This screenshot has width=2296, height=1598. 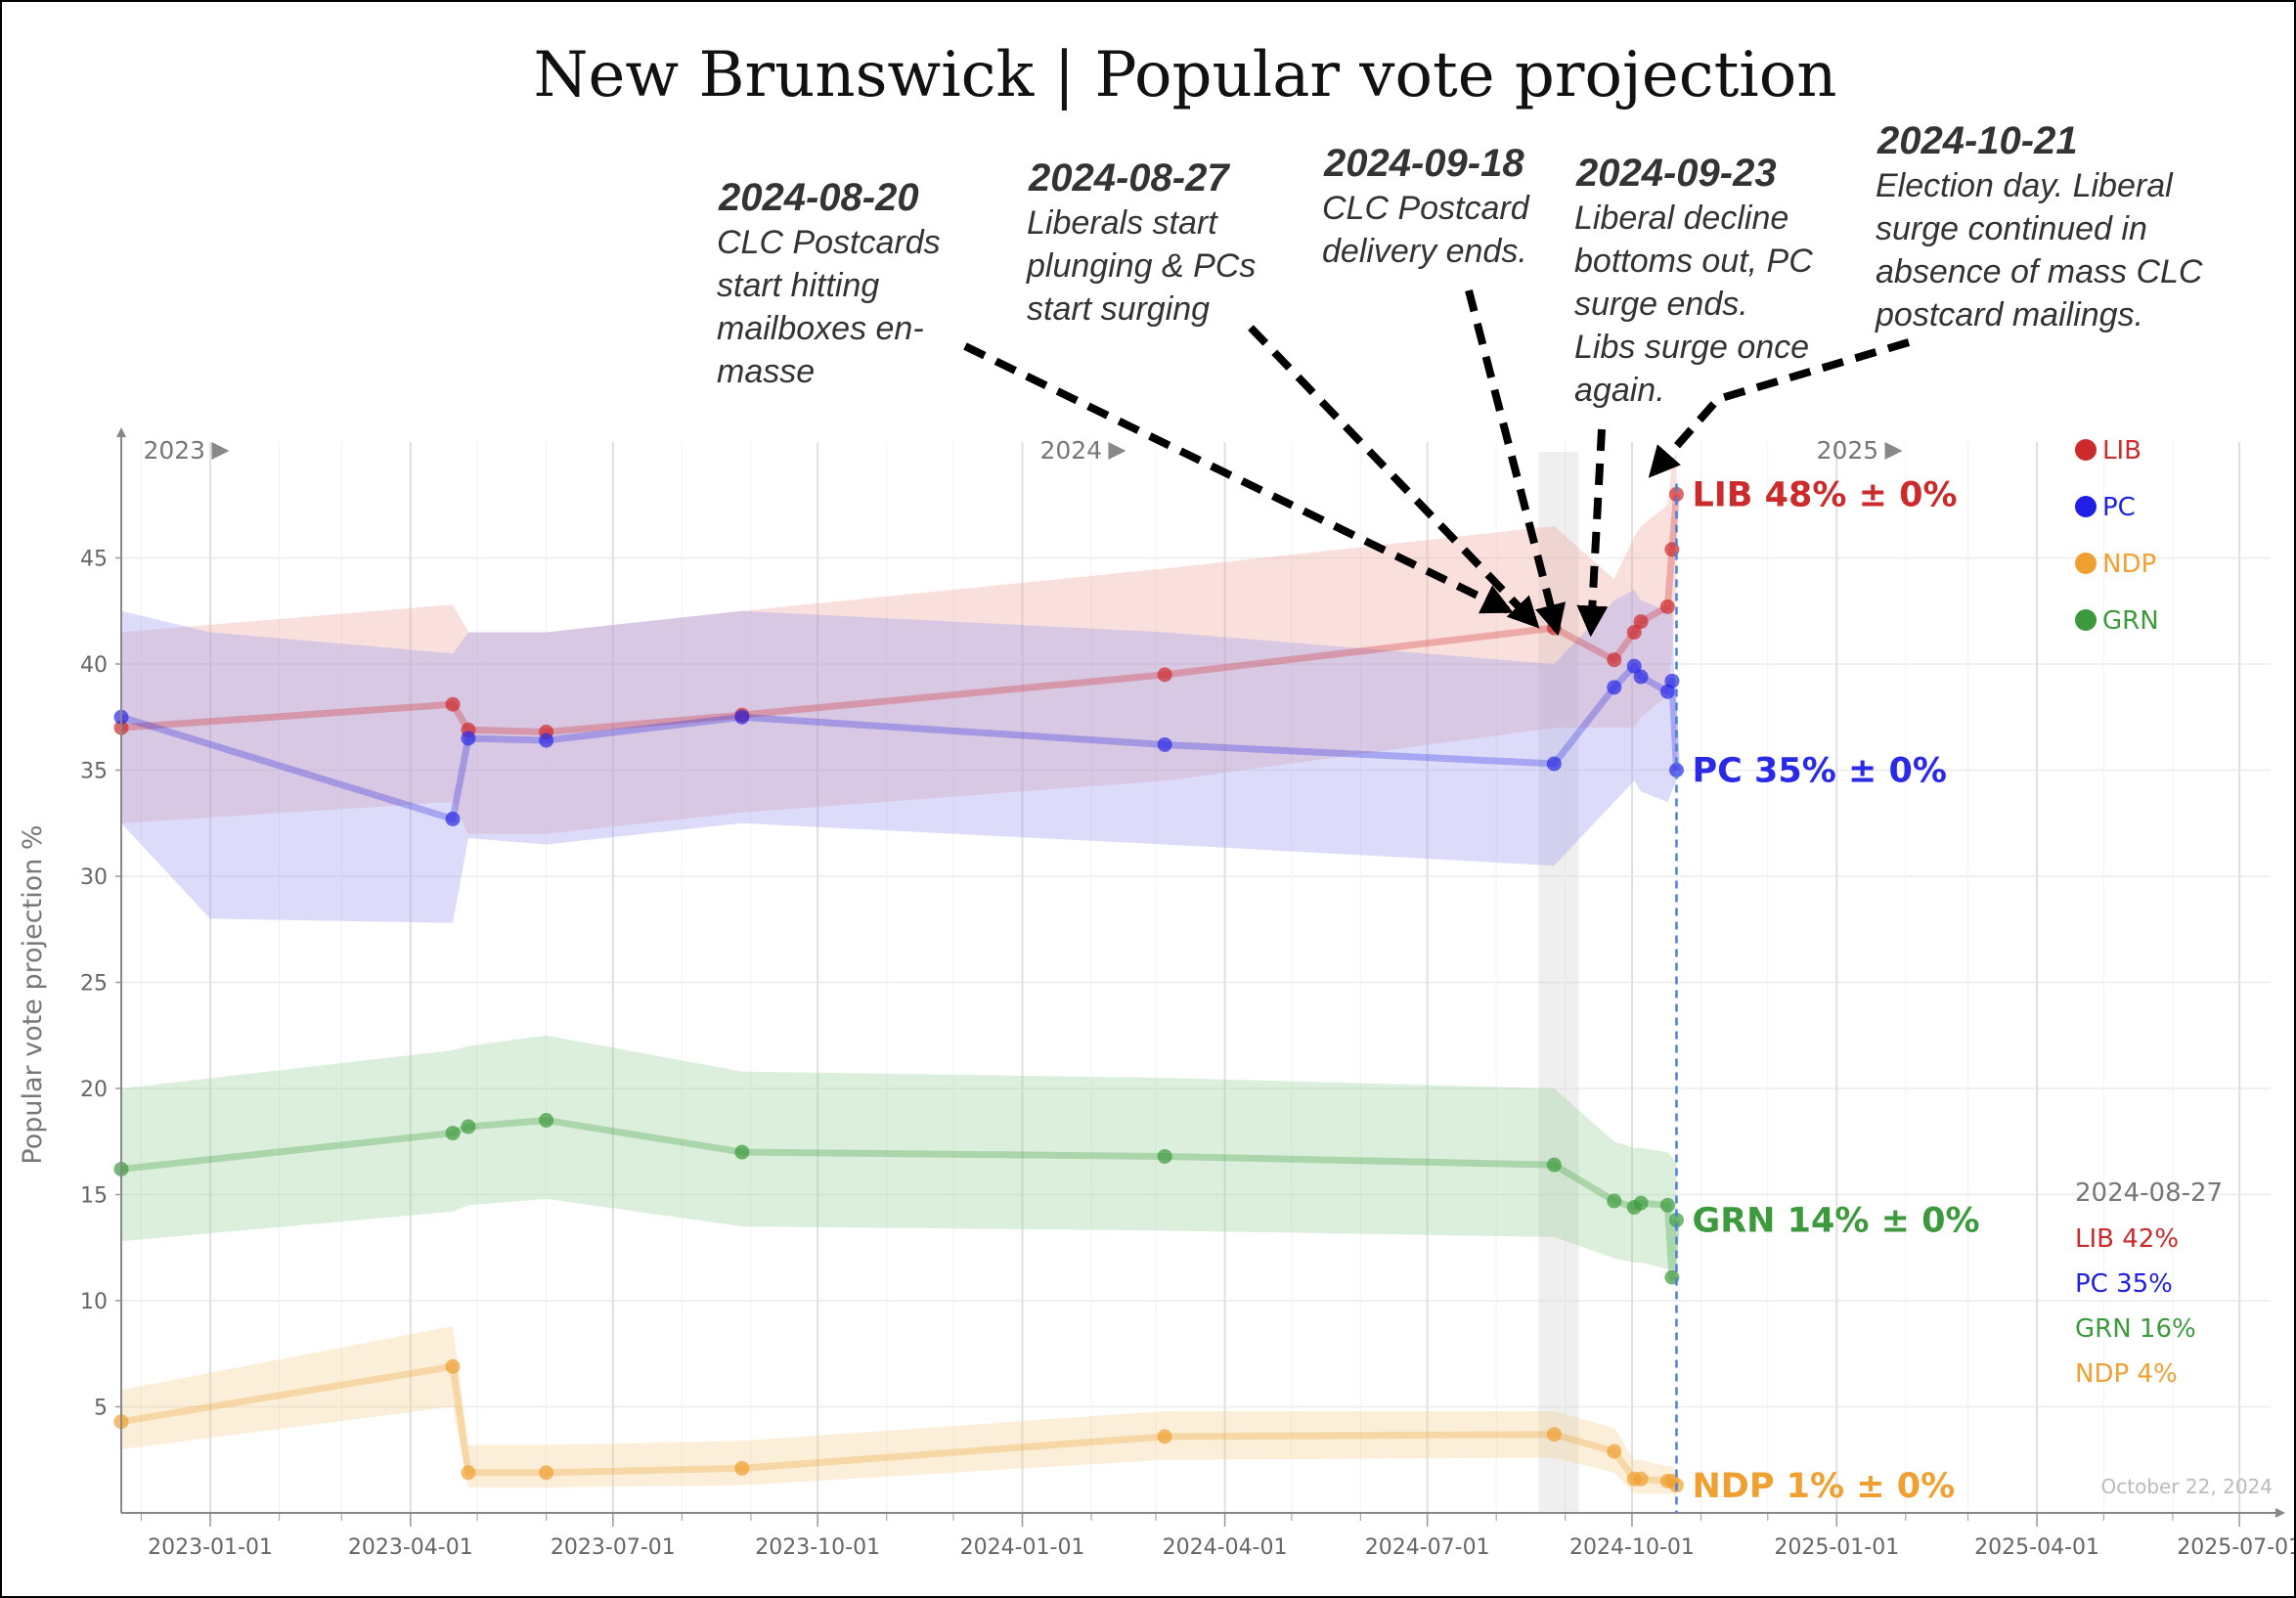 I want to click on annotation-text: masse, so click(x=766, y=371).